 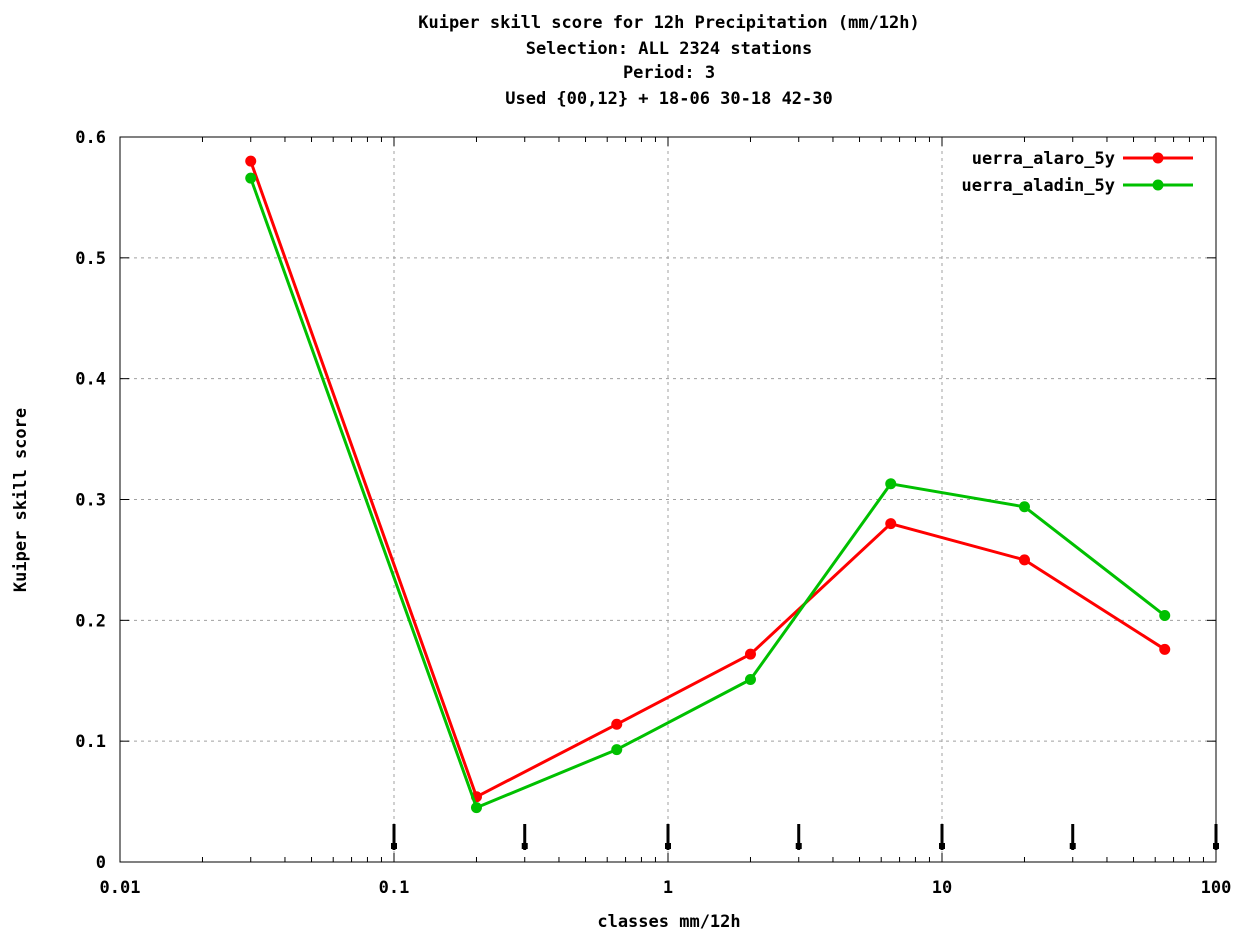 I want to click on x-tick-label: 0.01, so click(x=120, y=888).